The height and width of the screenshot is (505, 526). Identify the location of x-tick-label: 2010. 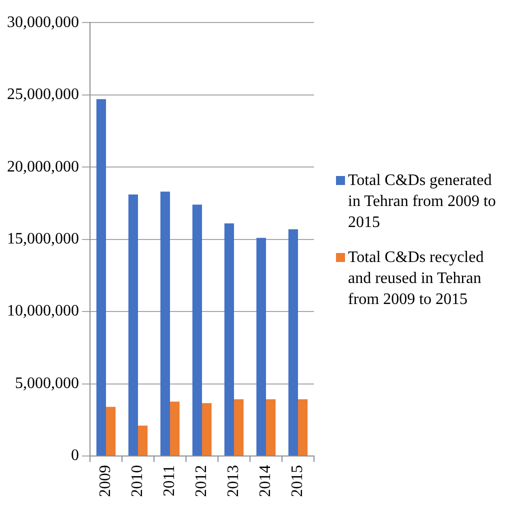
(137, 481).